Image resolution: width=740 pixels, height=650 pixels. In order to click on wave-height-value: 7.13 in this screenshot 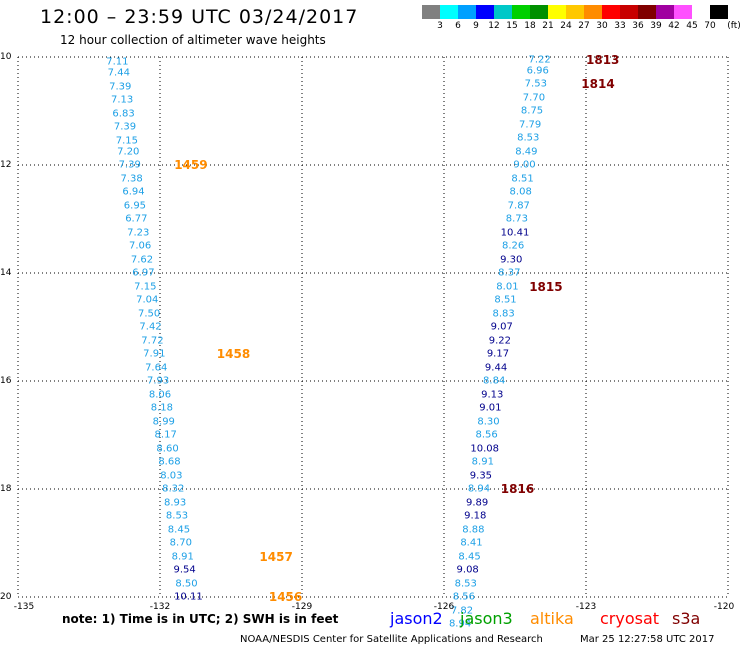, I will do `click(122, 100)`.